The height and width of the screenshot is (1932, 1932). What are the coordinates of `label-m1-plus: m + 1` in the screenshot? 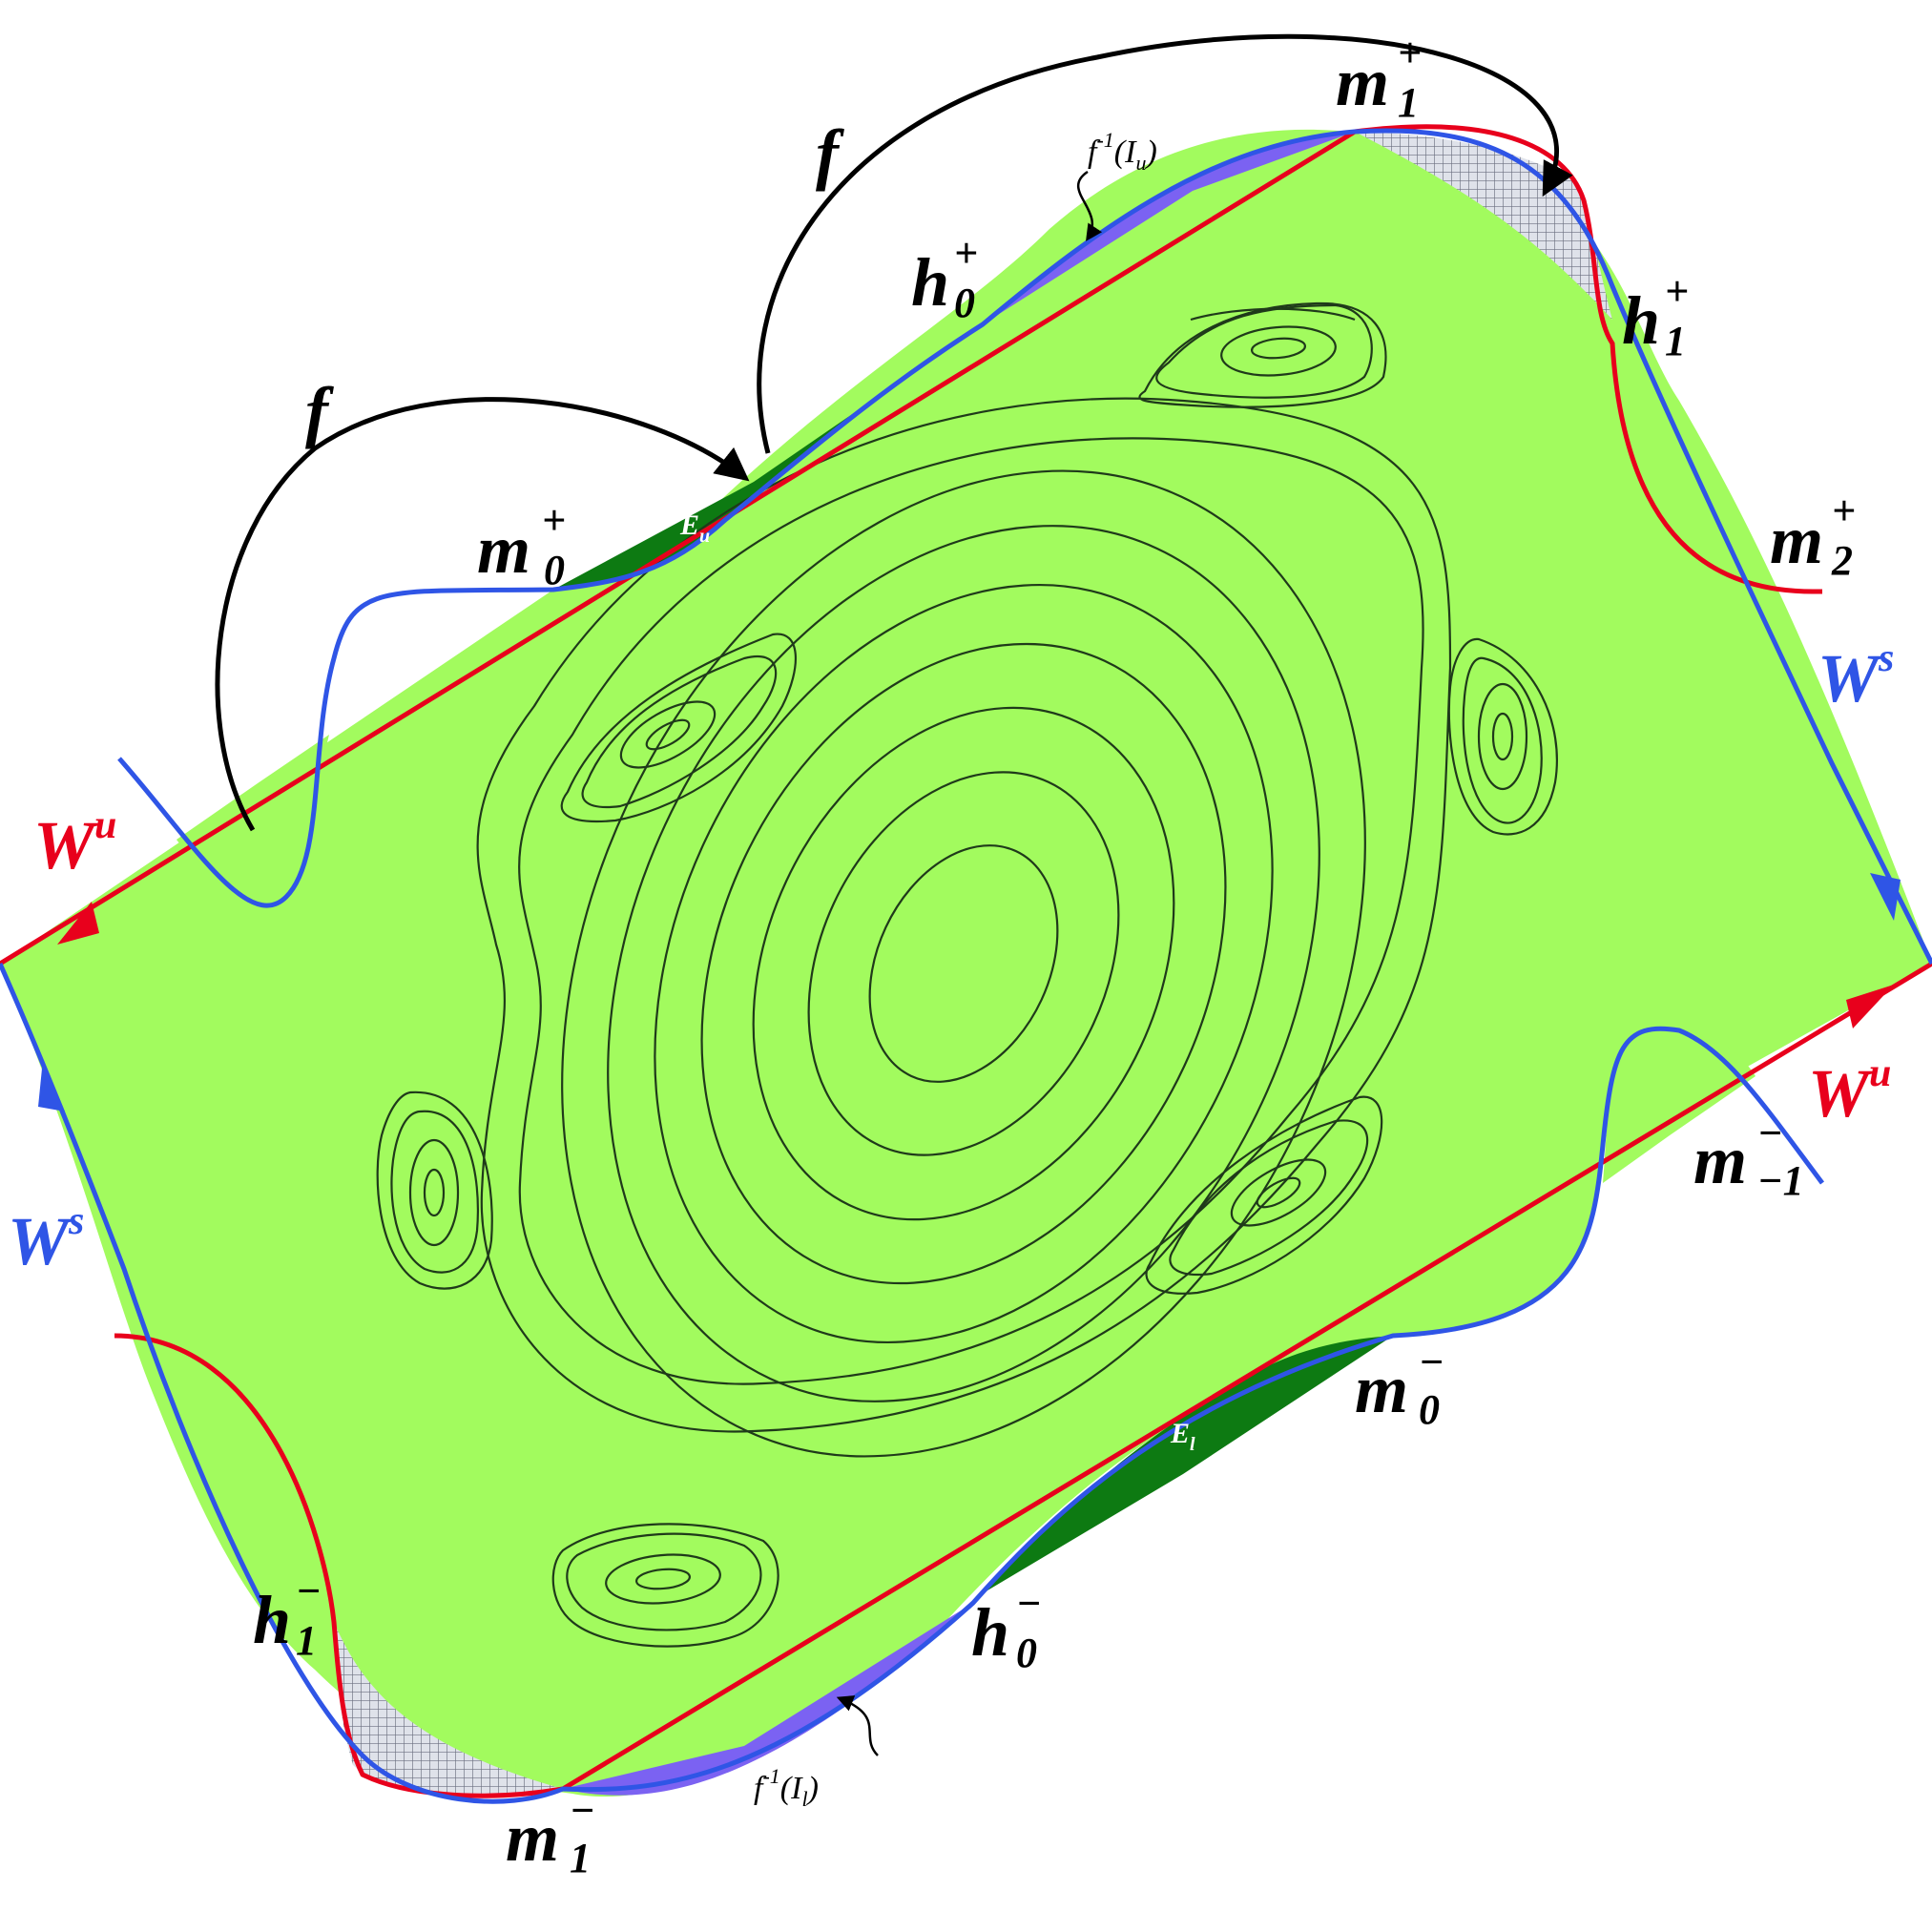 It's located at (1379, 78).